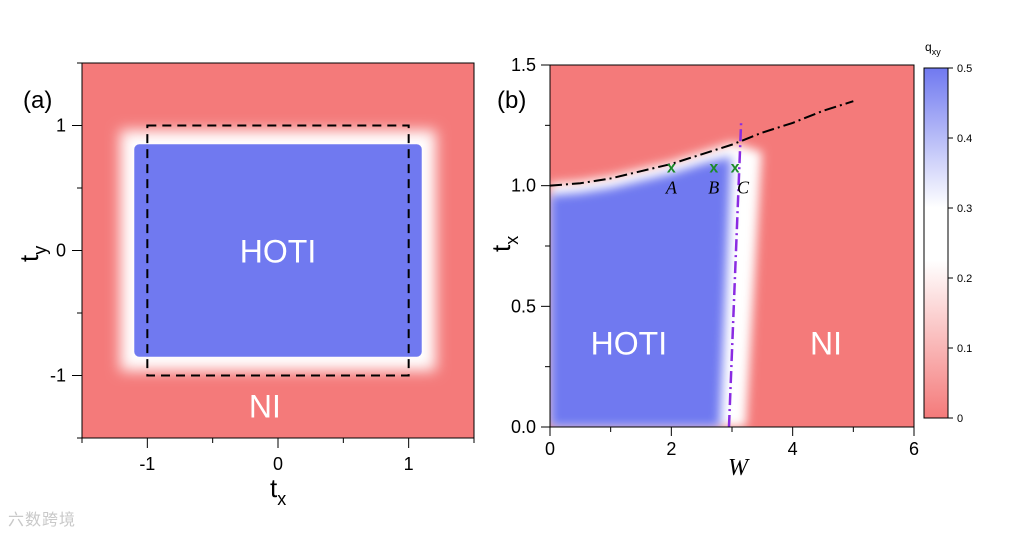 The width and height of the screenshot is (1033, 537). I want to click on colorbar-tick-label: 0.4, so click(964, 139).